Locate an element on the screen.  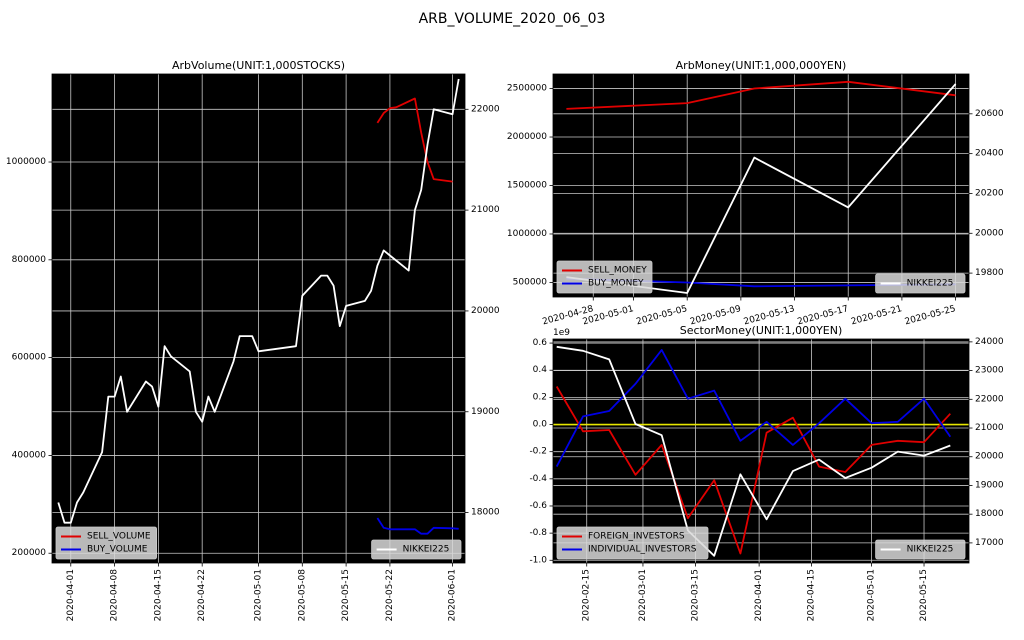
x-tick-label: 2020-05-25 is located at coordinates (930, 315).